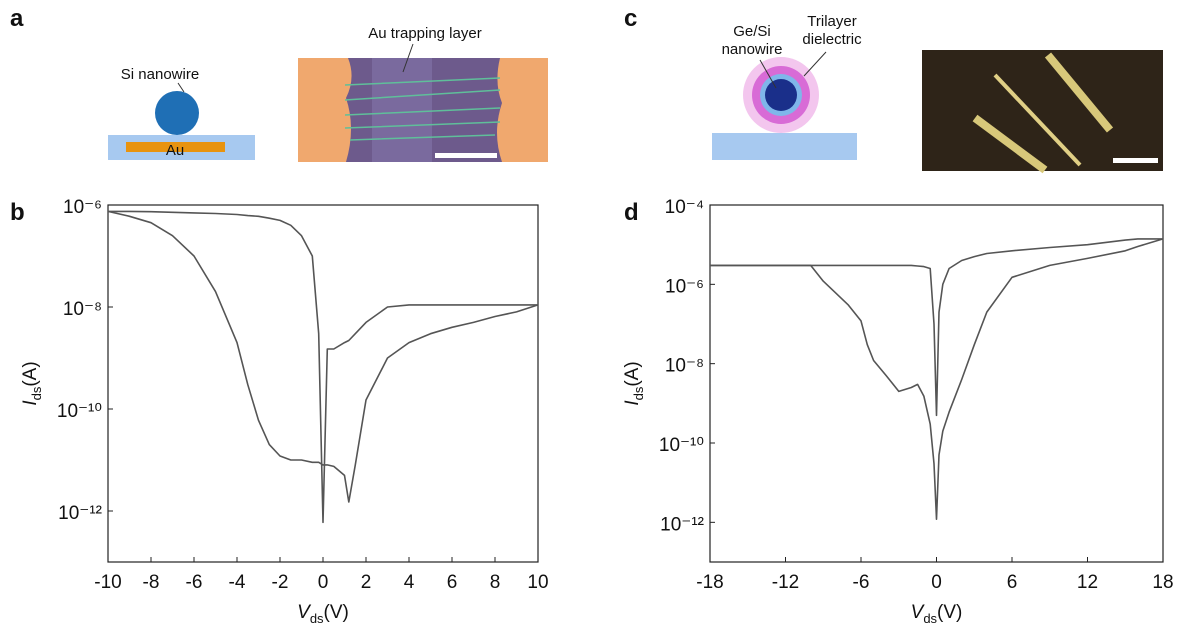 This screenshot has height=630, width=1178. Describe the element at coordinates (17, 18) in the screenshot. I see `panel-label: a` at that location.